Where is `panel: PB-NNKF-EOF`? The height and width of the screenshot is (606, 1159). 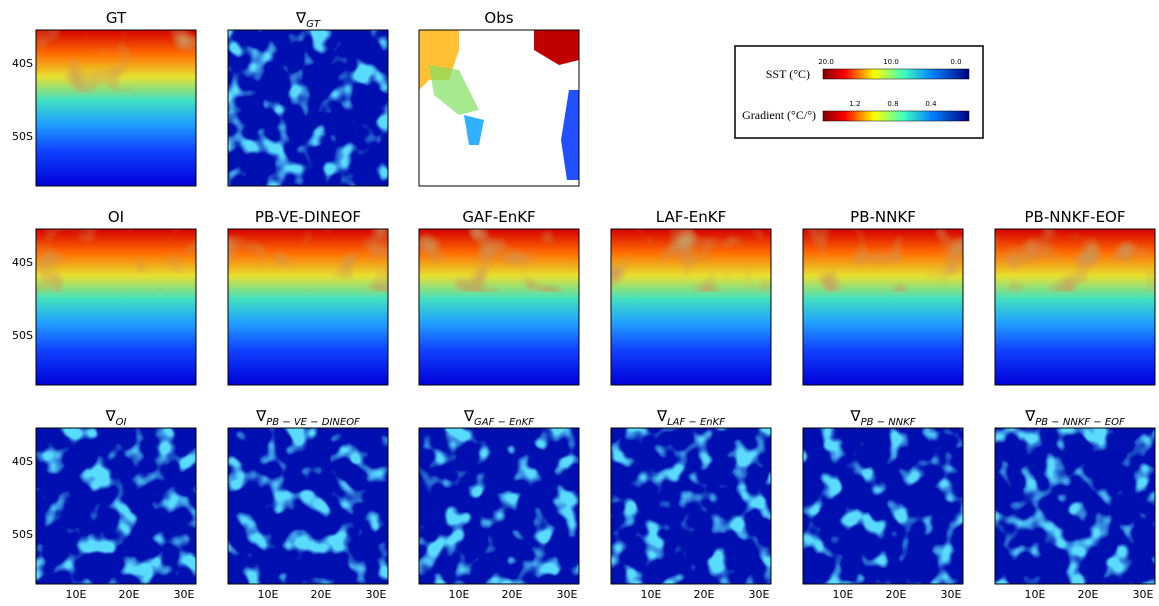
panel: PB-NNKF-EOF is located at coordinates (1075, 297).